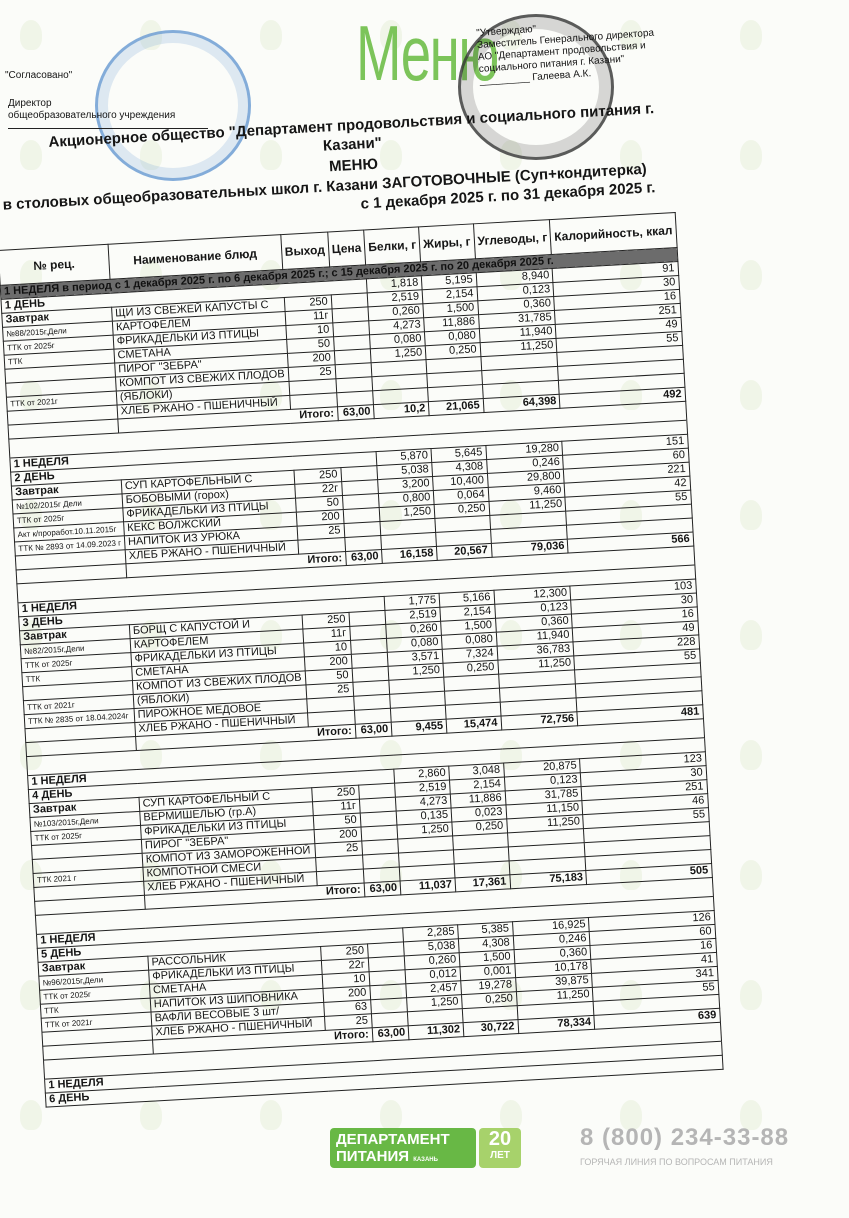 Image resolution: width=849 pixels, height=1218 pixels. What do you see at coordinates (373, 1156) in the screenshot?
I see `logo-line-2: ПИТАНИЯ` at bounding box center [373, 1156].